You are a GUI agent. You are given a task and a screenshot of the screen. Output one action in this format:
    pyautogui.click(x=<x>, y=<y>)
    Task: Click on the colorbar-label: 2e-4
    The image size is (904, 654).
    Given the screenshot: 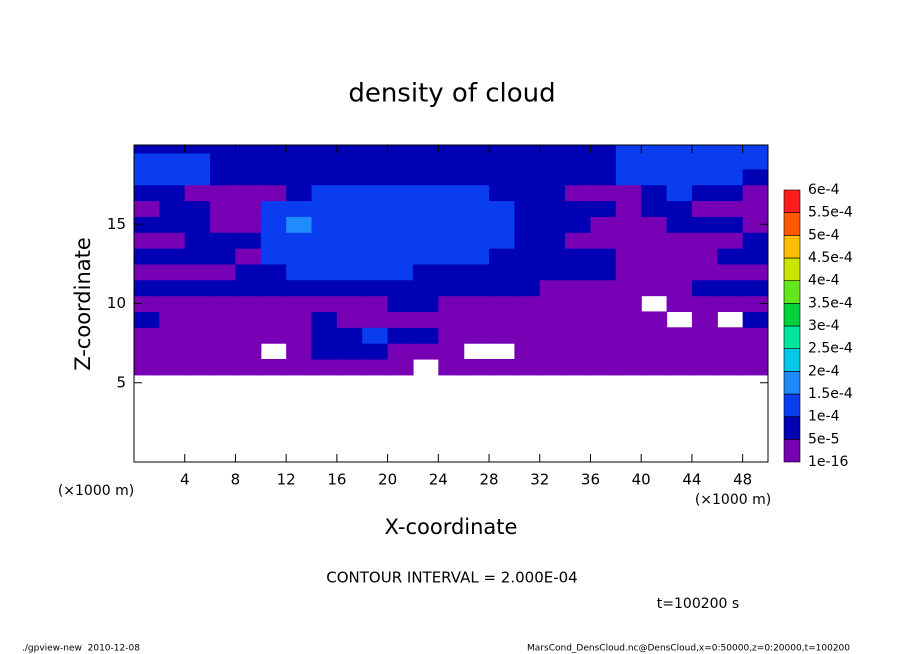 What is the action you would take?
    pyautogui.click(x=824, y=371)
    